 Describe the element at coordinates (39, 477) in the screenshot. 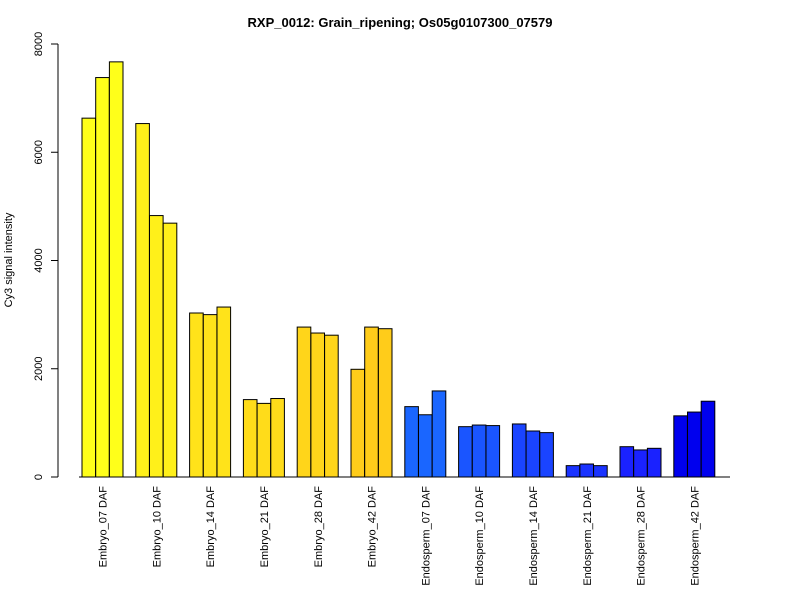

I see `y-tick-label: 0` at that location.